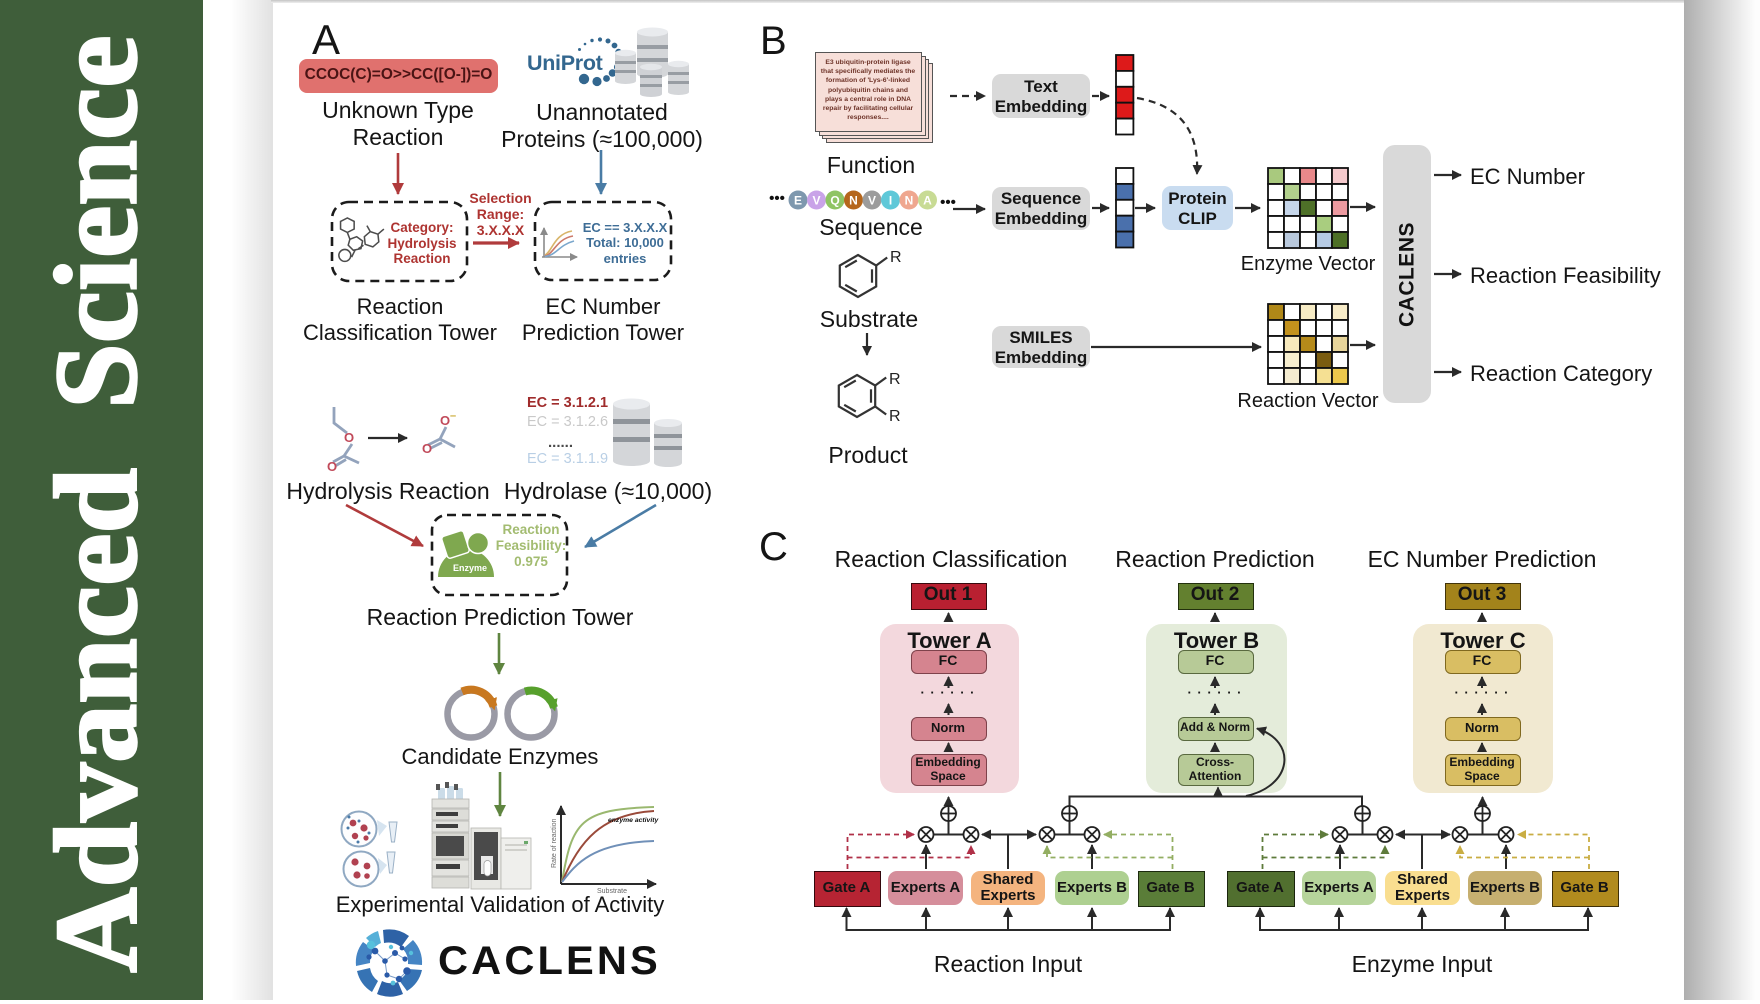 The image size is (1760, 1004). Describe the element at coordinates (927, 201) in the screenshot. I see `svg-text: A` at that location.